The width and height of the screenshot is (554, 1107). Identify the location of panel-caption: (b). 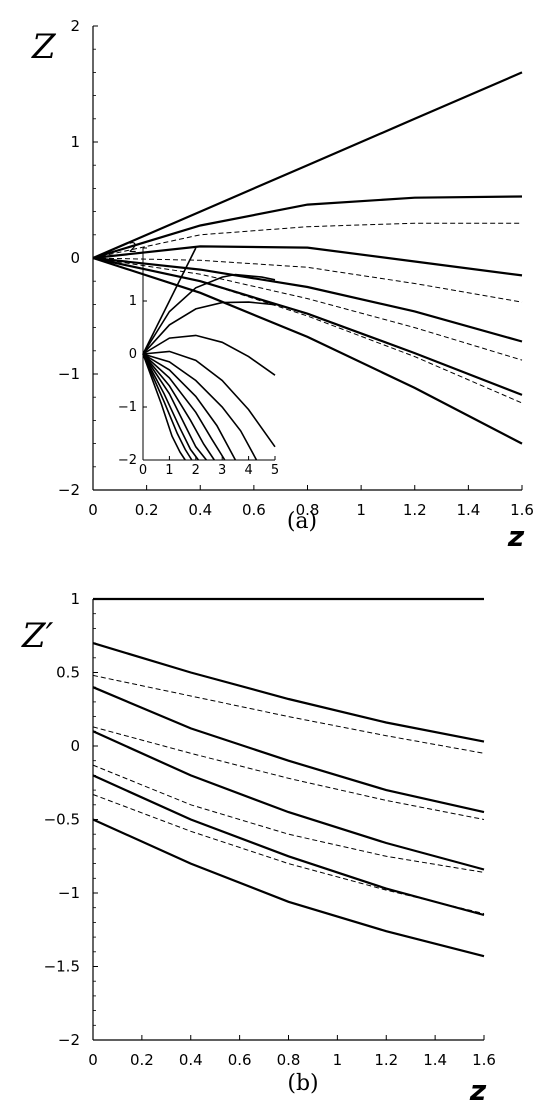
(302, 1083).